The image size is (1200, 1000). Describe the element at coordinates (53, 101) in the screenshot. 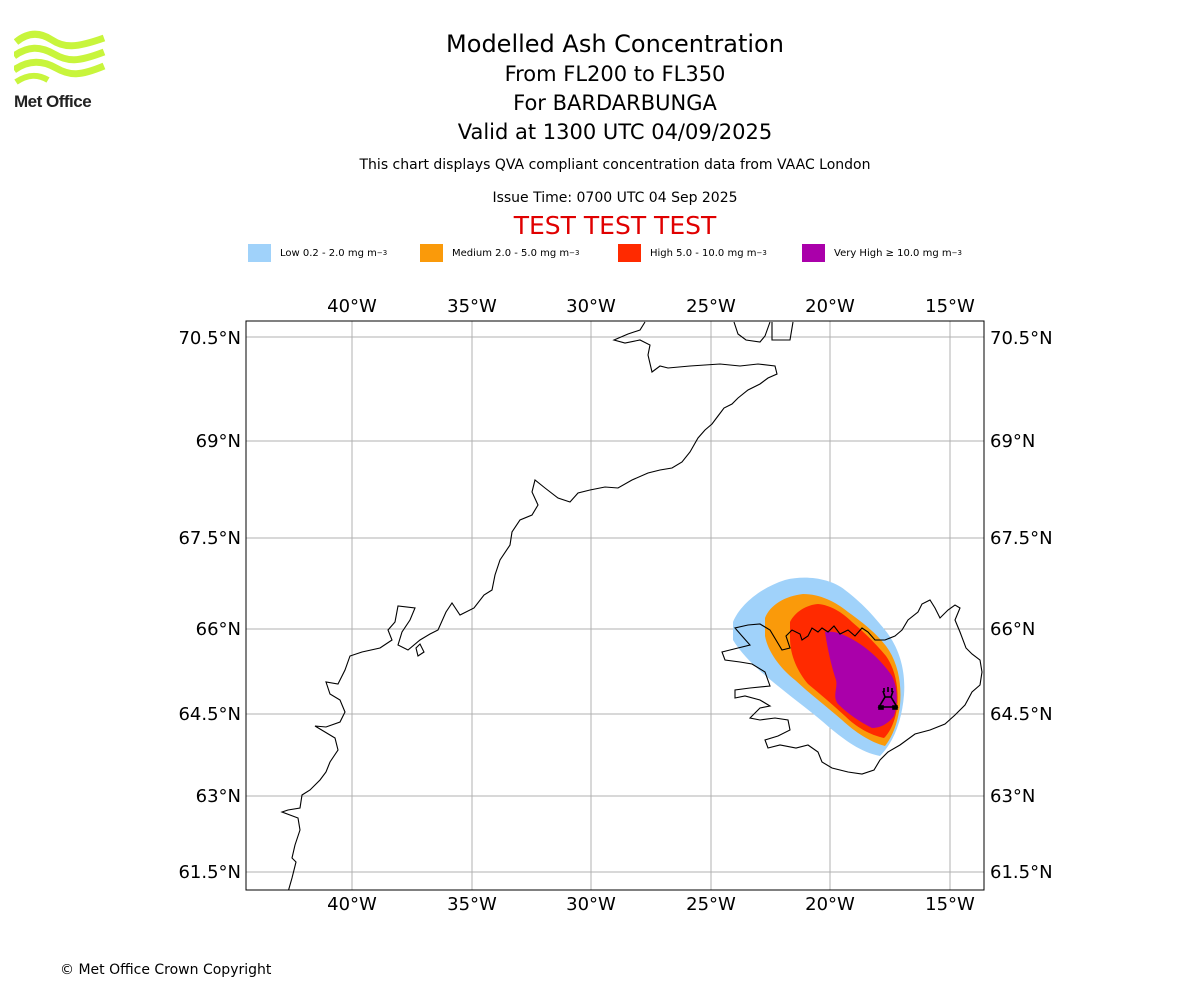

I see `logo-text: Met Office` at that location.